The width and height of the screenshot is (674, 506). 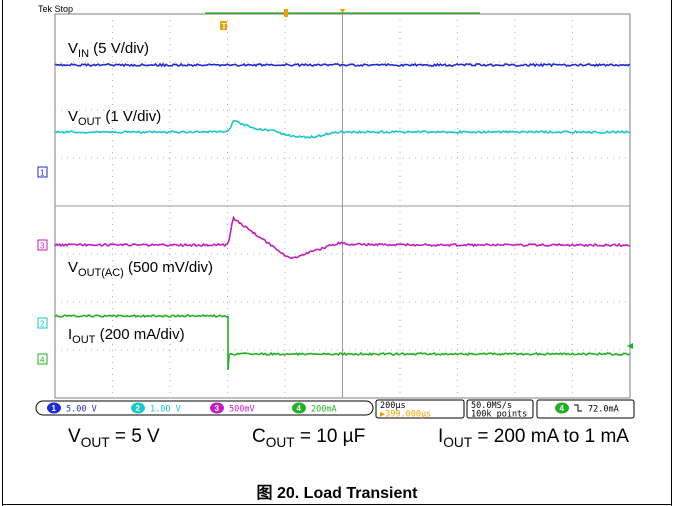 I want to click on trigger-source-badge-label: 4, so click(x=562, y=408).